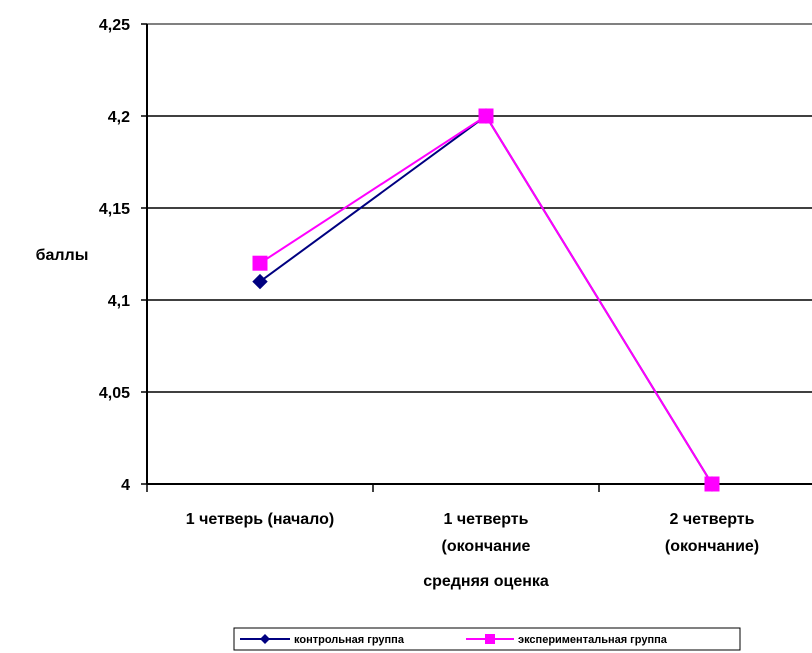 The image size is (812, 653). I want to click on y-tick-label: 4,25, so click(114, 25).